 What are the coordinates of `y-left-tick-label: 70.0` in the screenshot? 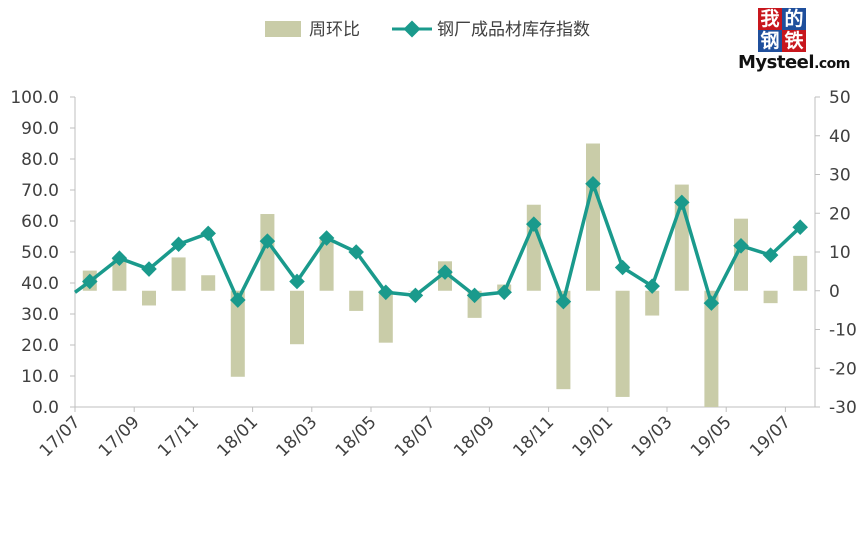 It's located at (40, 191).